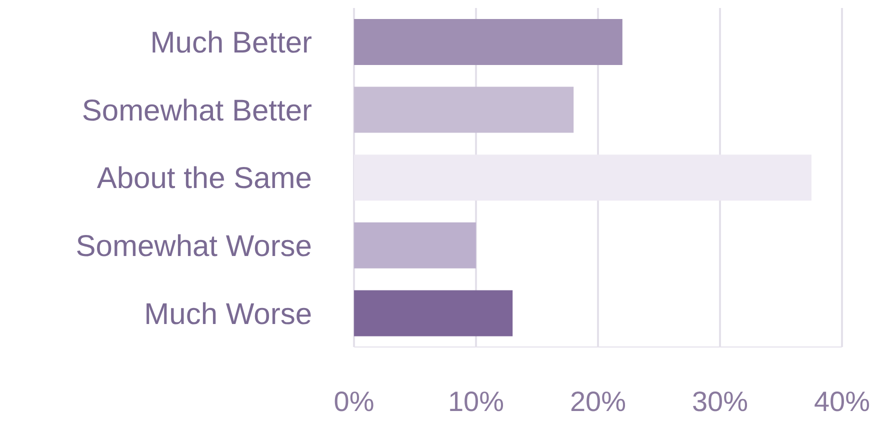 Image resolution: width=874 pixels, height=437 pixels. Describe the element at coordinates (194, 246) in the screenshot. I see `y-tick-label: Somewhat Worse` at that location.